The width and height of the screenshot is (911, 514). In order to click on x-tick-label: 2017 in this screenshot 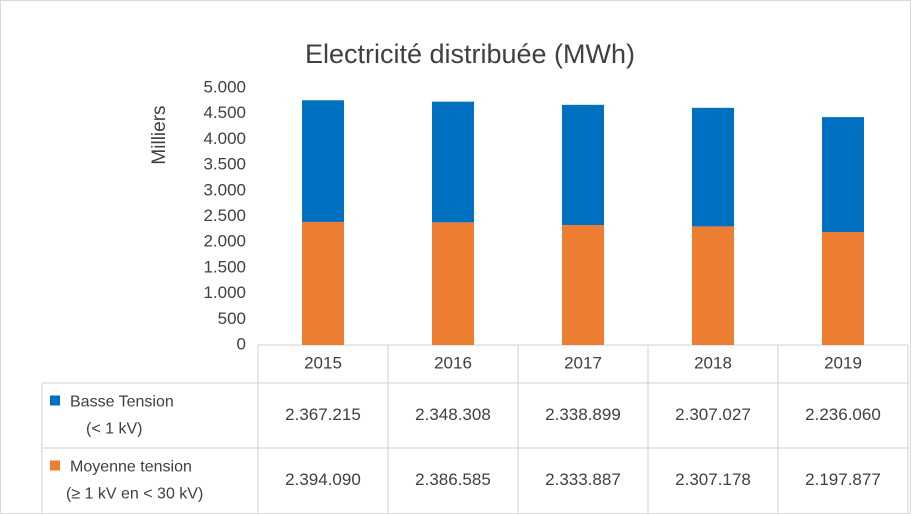, I will do `click(583, 362)`.